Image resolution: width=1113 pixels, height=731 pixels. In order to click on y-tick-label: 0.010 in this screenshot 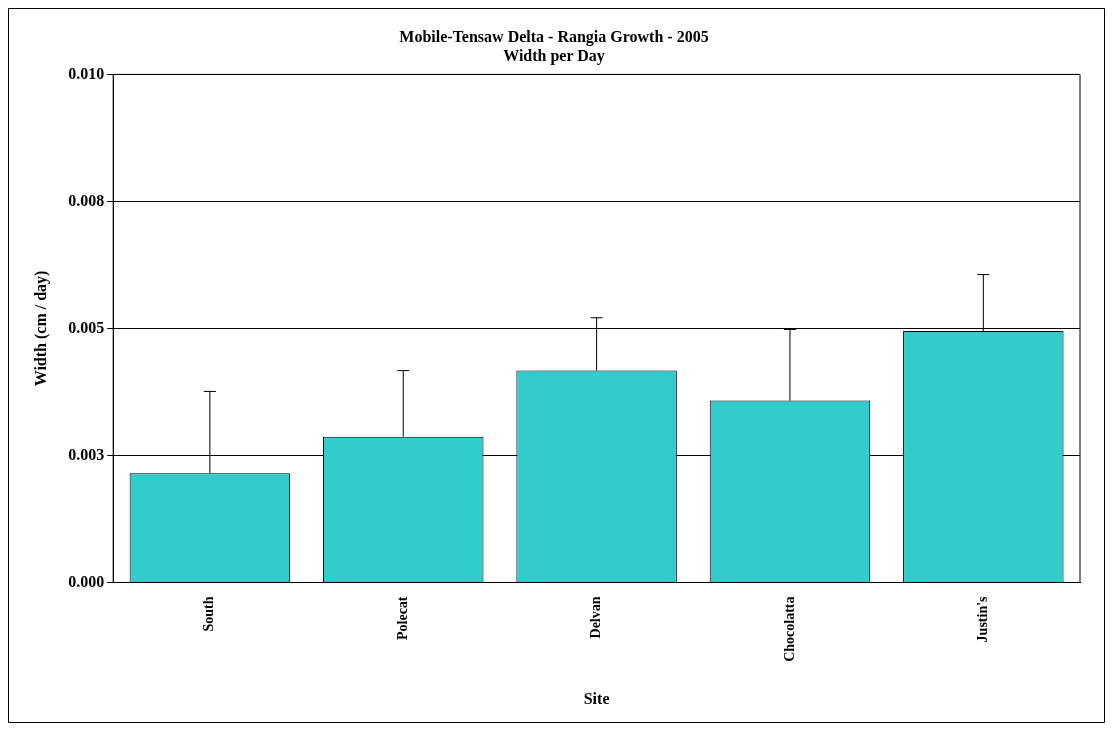, I will do `click(86, 73)`.